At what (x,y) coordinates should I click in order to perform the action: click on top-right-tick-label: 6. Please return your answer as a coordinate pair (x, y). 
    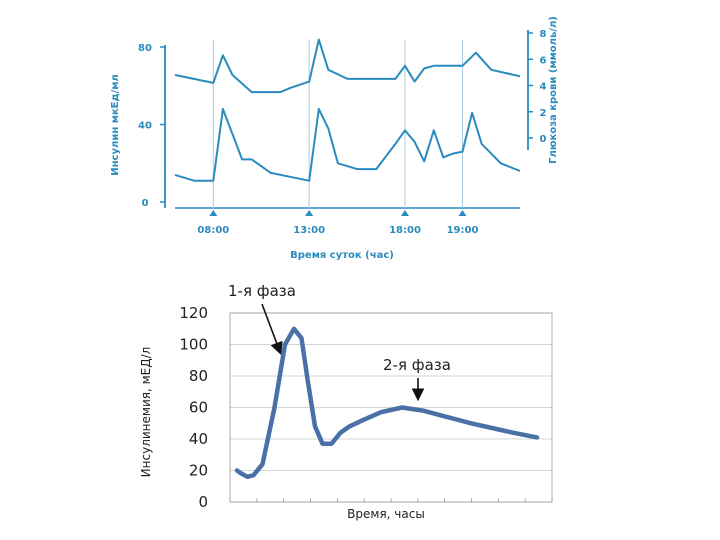
    Looking at the image, I should click on (543, 60).